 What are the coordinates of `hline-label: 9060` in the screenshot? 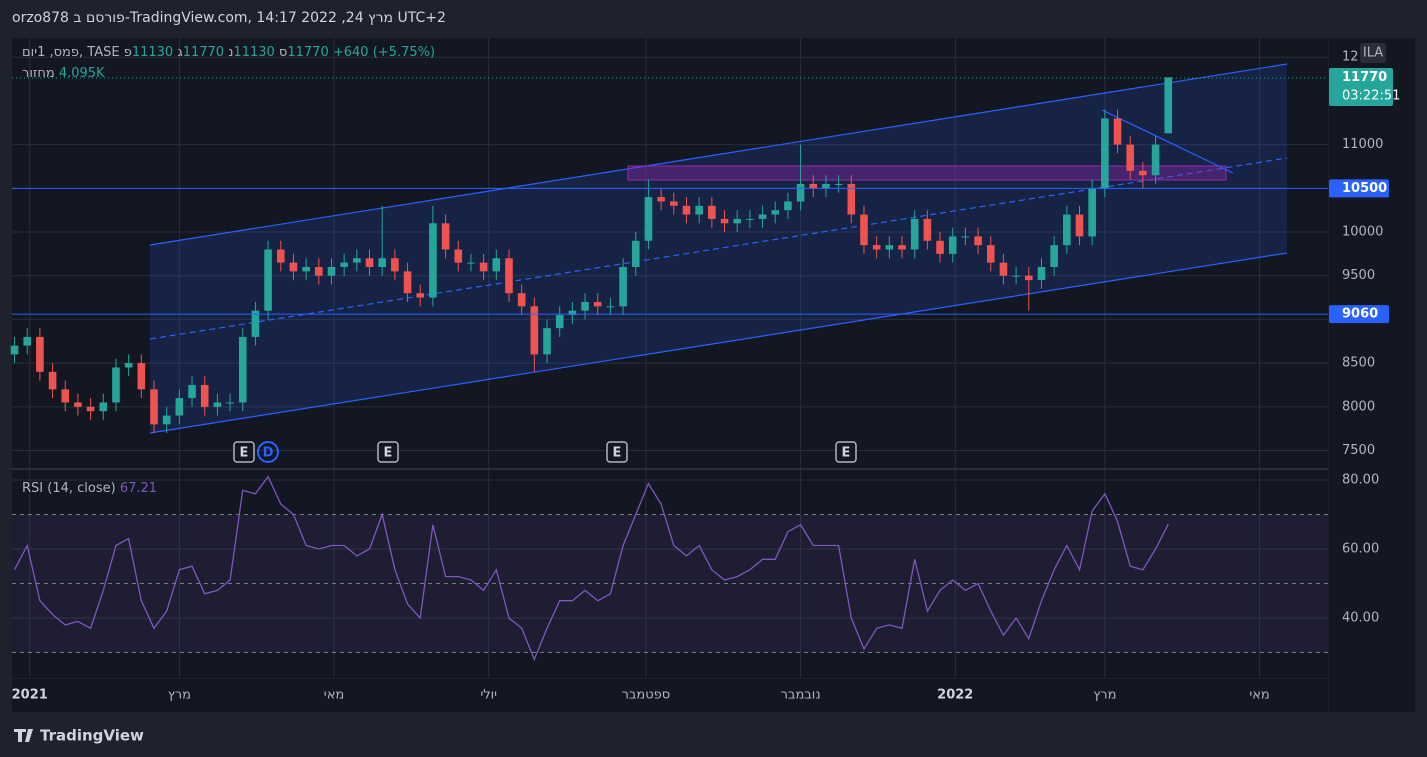 It's located at (1360, 314).